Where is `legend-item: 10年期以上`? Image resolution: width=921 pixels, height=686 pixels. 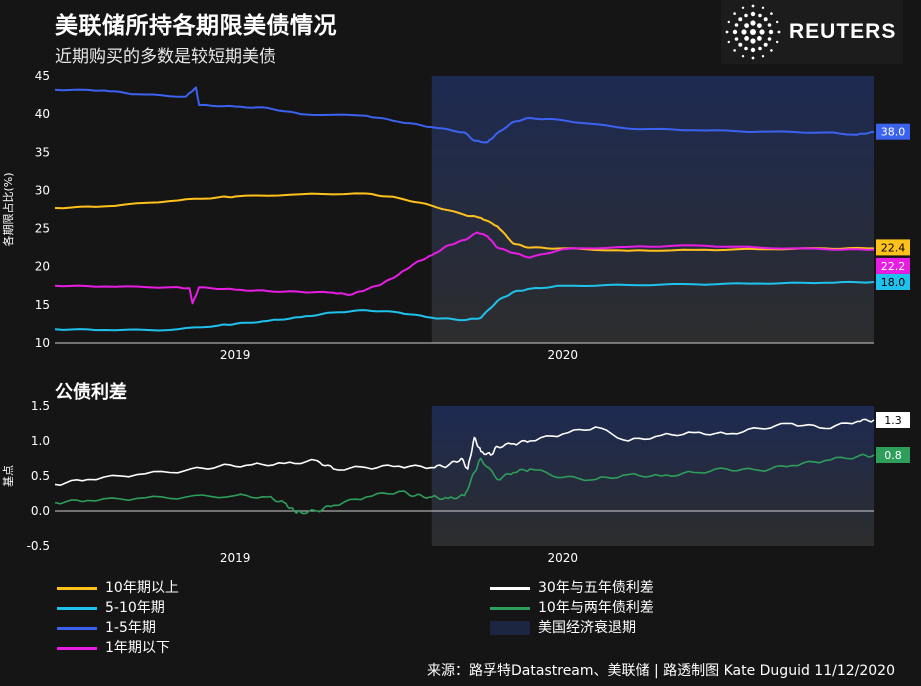
legend-item: 10年期以上 is located at coordinates (118, 588).